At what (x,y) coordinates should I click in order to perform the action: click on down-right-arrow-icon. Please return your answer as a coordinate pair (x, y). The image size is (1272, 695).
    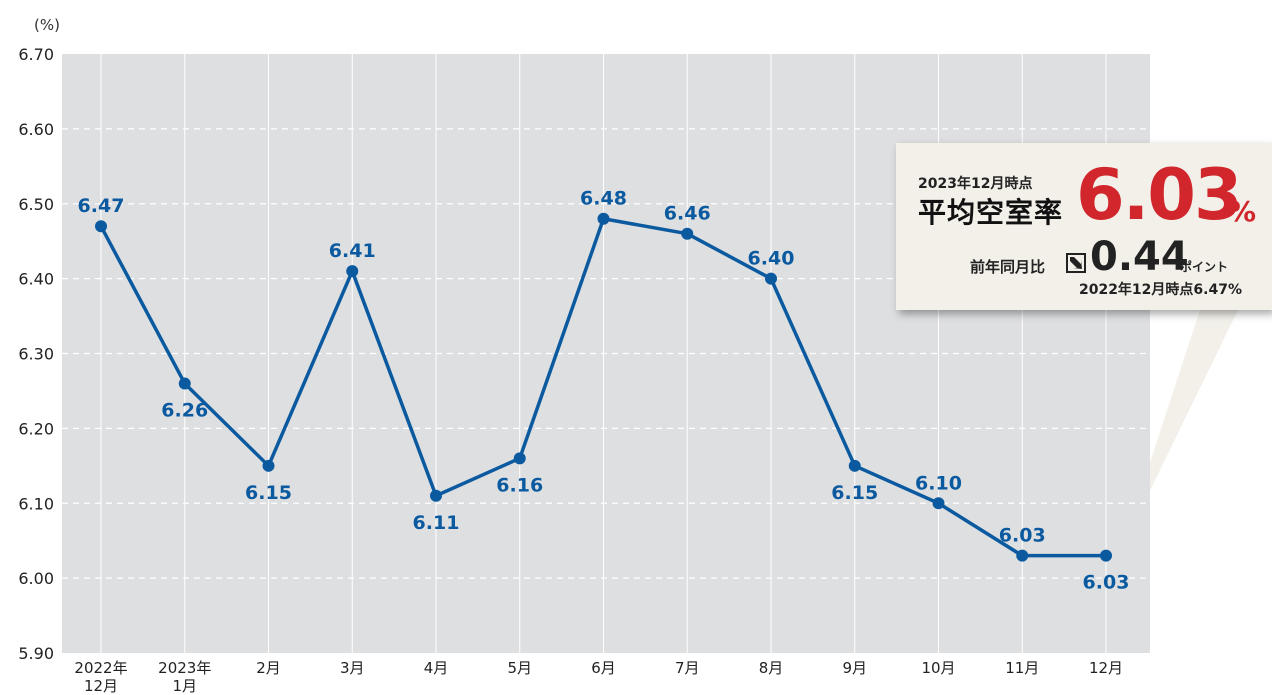
    Looking at the image, I should click on (1076, 263).